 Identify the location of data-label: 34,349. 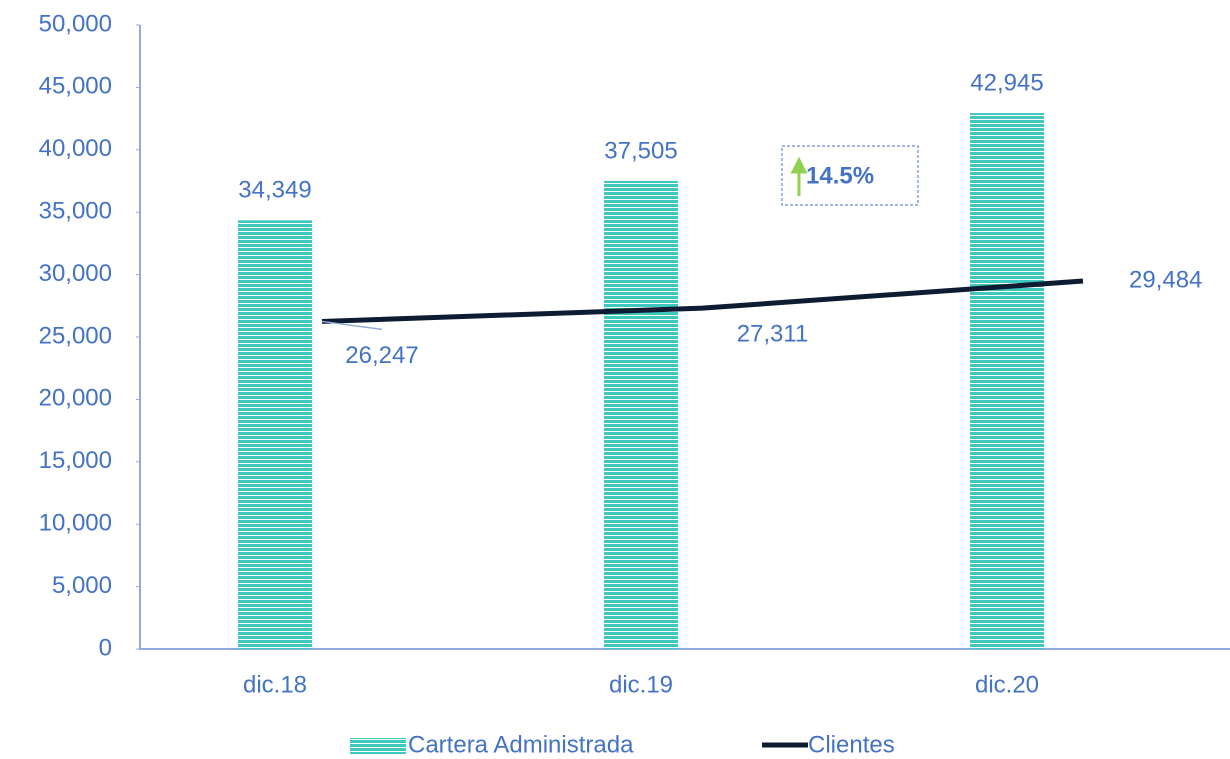
(274, 190).